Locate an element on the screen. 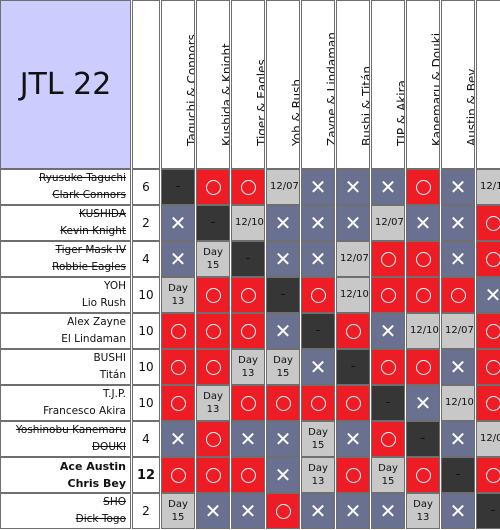 The height and width of the screenshot is (530, 500). team-names: SHO Dick Togo is located at coordinates (65, 511).